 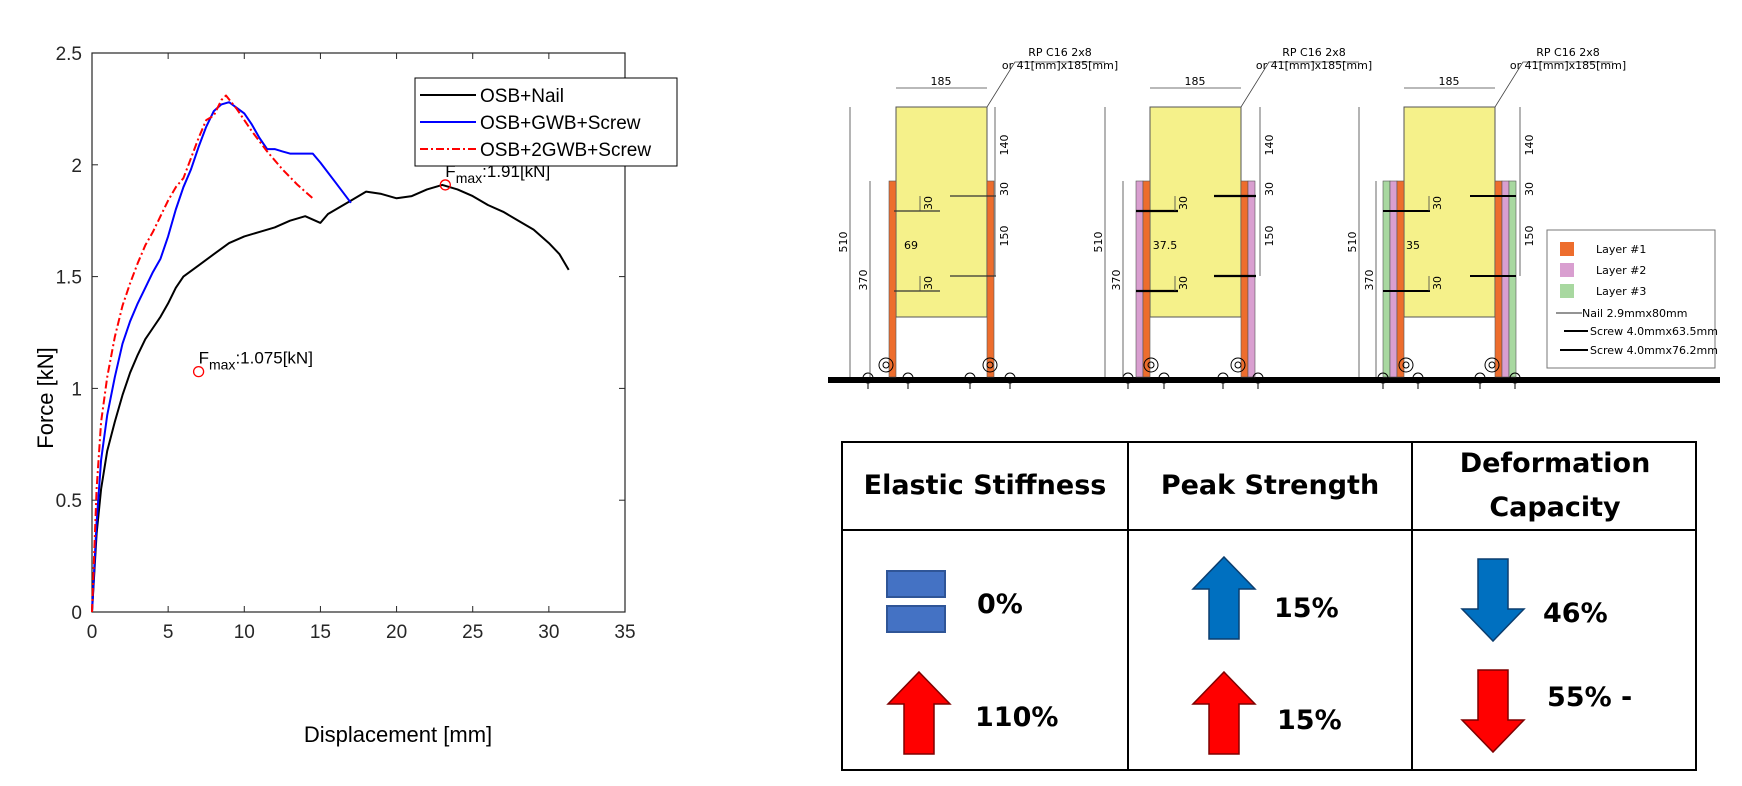 I want to click on panel-3-offset: 35, so click(x=1413, y=245).